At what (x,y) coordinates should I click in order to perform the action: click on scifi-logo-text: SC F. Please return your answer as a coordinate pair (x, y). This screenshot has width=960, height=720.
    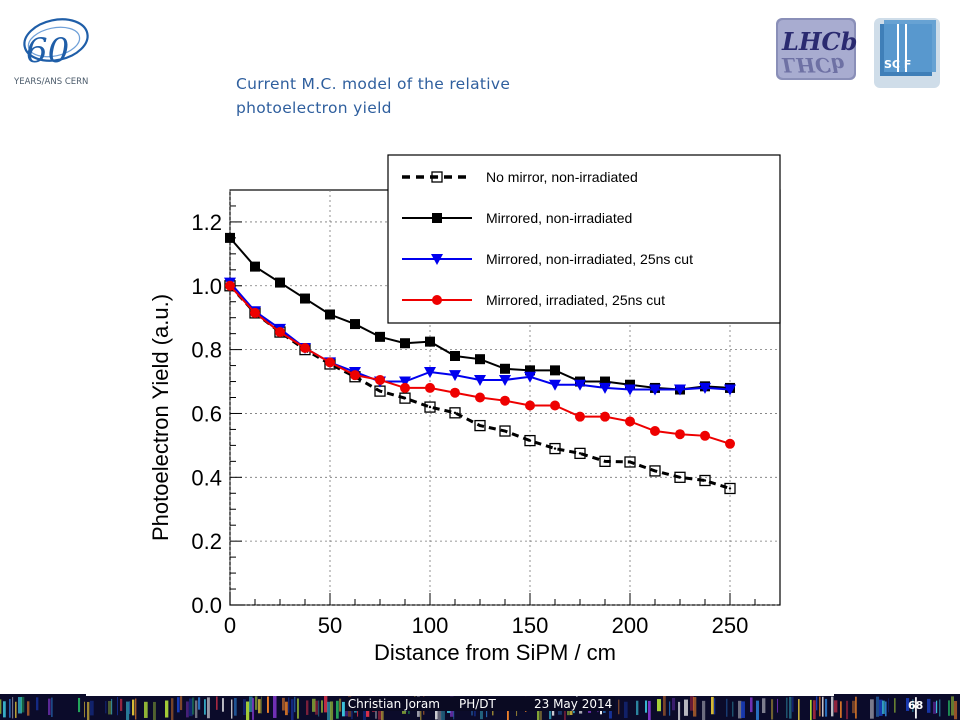
    Looking at the image, I should click on (897, 64).